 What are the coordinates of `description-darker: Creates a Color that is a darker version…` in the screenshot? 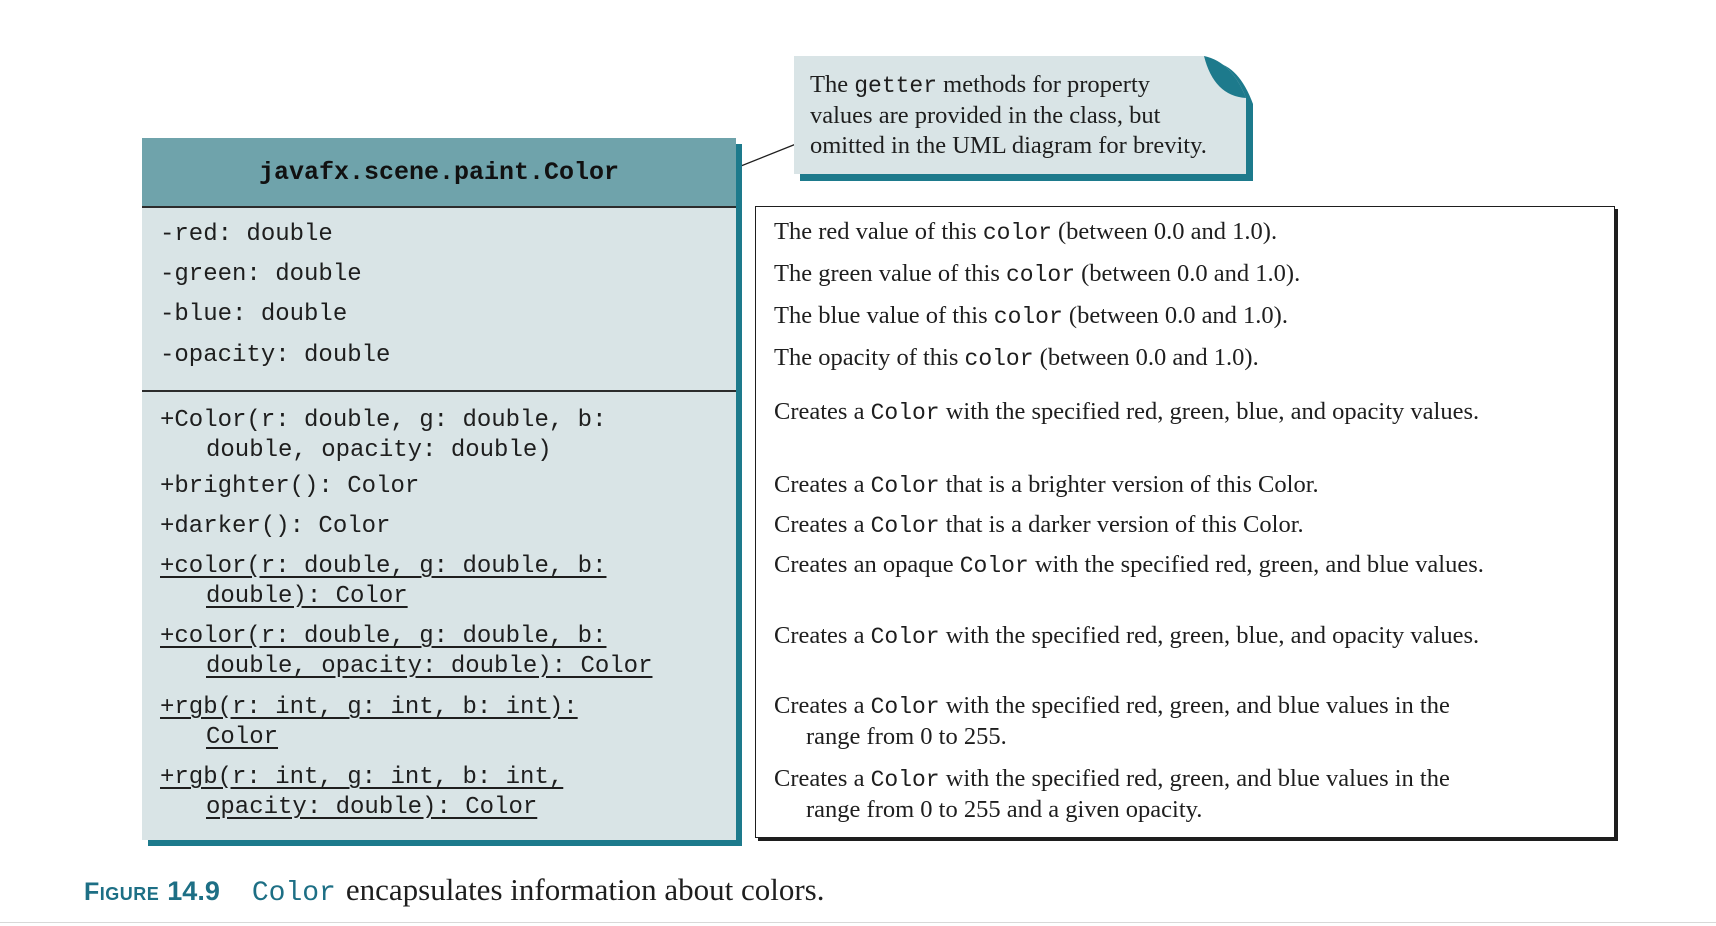 It's located at (1039, 525).